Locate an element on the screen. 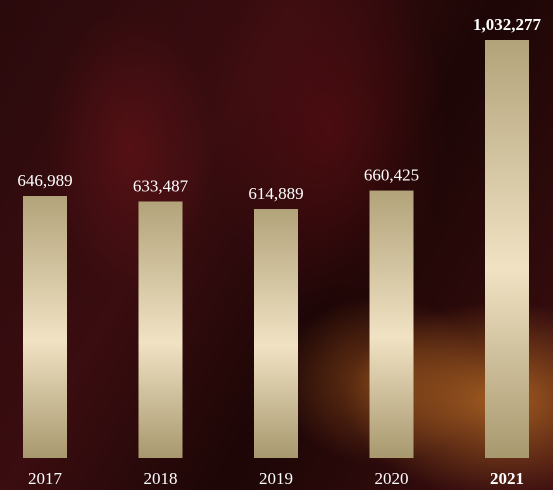 The width and height of the screenshot is (553, 490). x-tick-label: 2020 is located at coordinates (392, 478).